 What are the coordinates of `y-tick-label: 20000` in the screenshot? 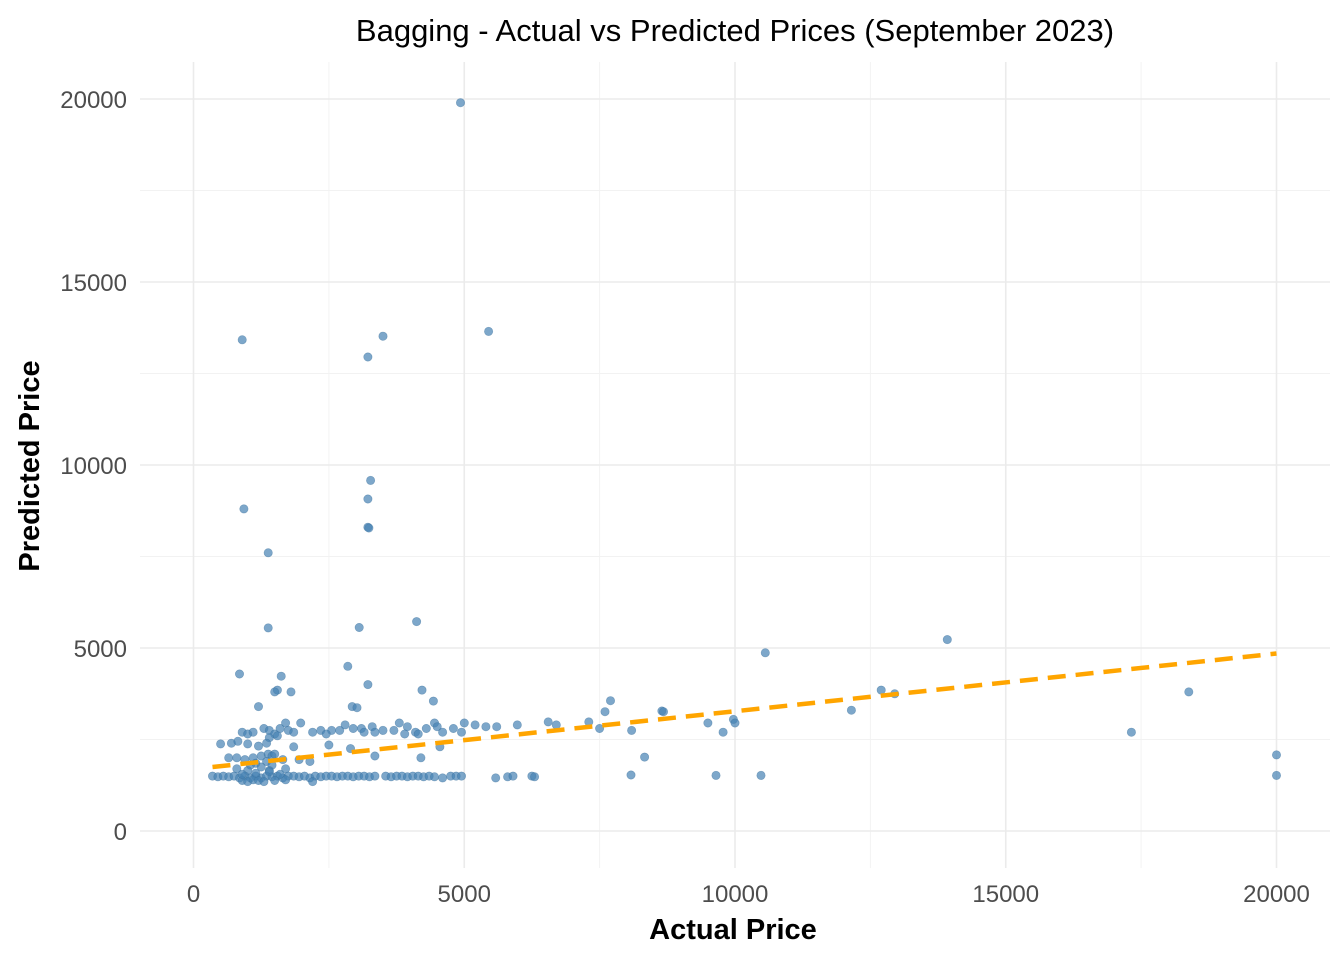 It's located at (93, 100).